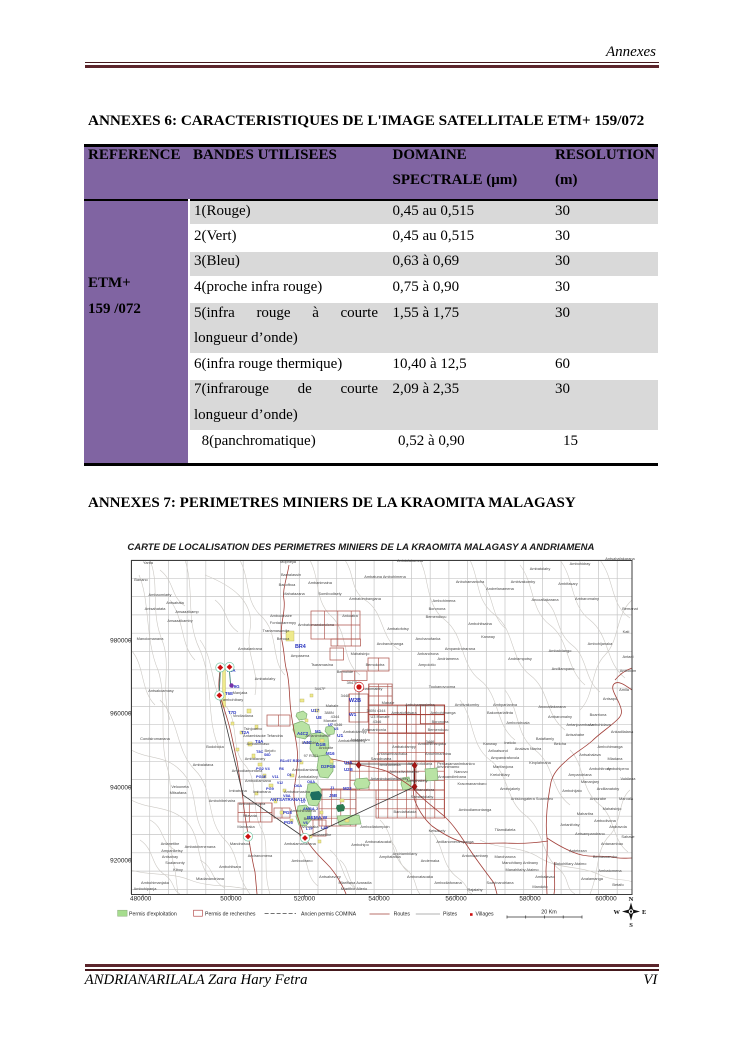  What do you see at coordinates (437, 830) in the screenshot?
I see `svg-text: Ketsakely` at bounding box center [437, 830].